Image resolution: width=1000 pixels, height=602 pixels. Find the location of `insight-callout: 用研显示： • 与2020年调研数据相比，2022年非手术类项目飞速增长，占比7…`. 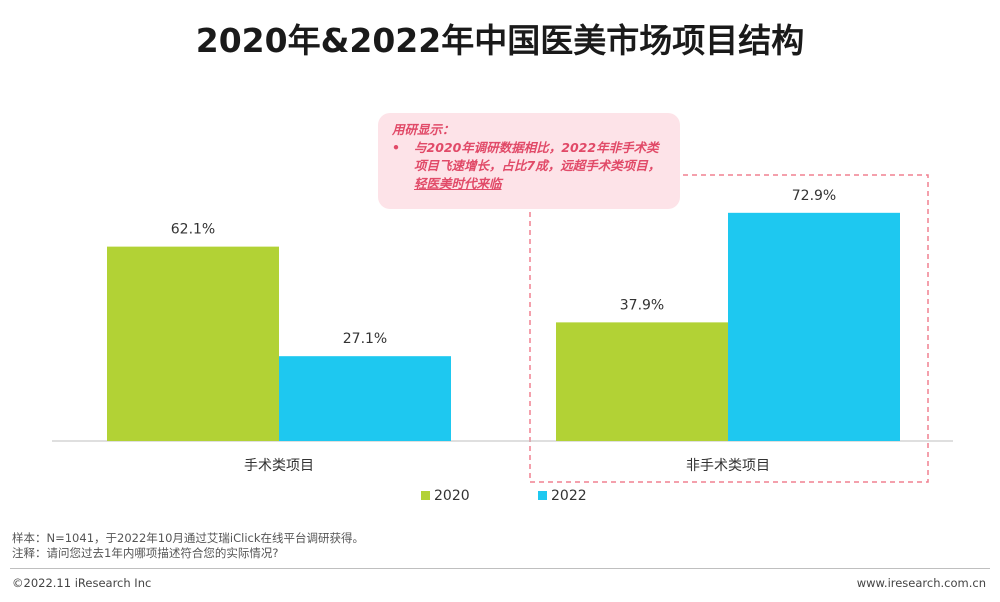

insight-callout: 用研显示： • 与2020年调研数据相比，2022年非手术类项目飞速增长，占比7… is located at coordinates (529, 161).